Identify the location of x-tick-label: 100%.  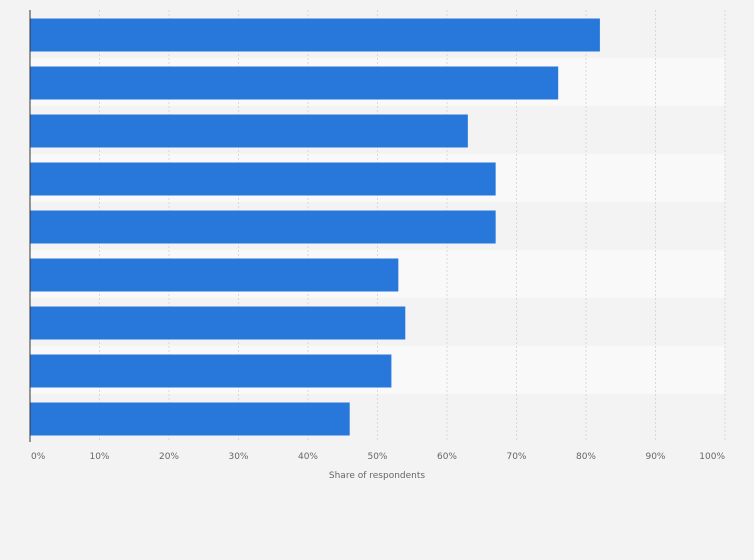
(712, 457).